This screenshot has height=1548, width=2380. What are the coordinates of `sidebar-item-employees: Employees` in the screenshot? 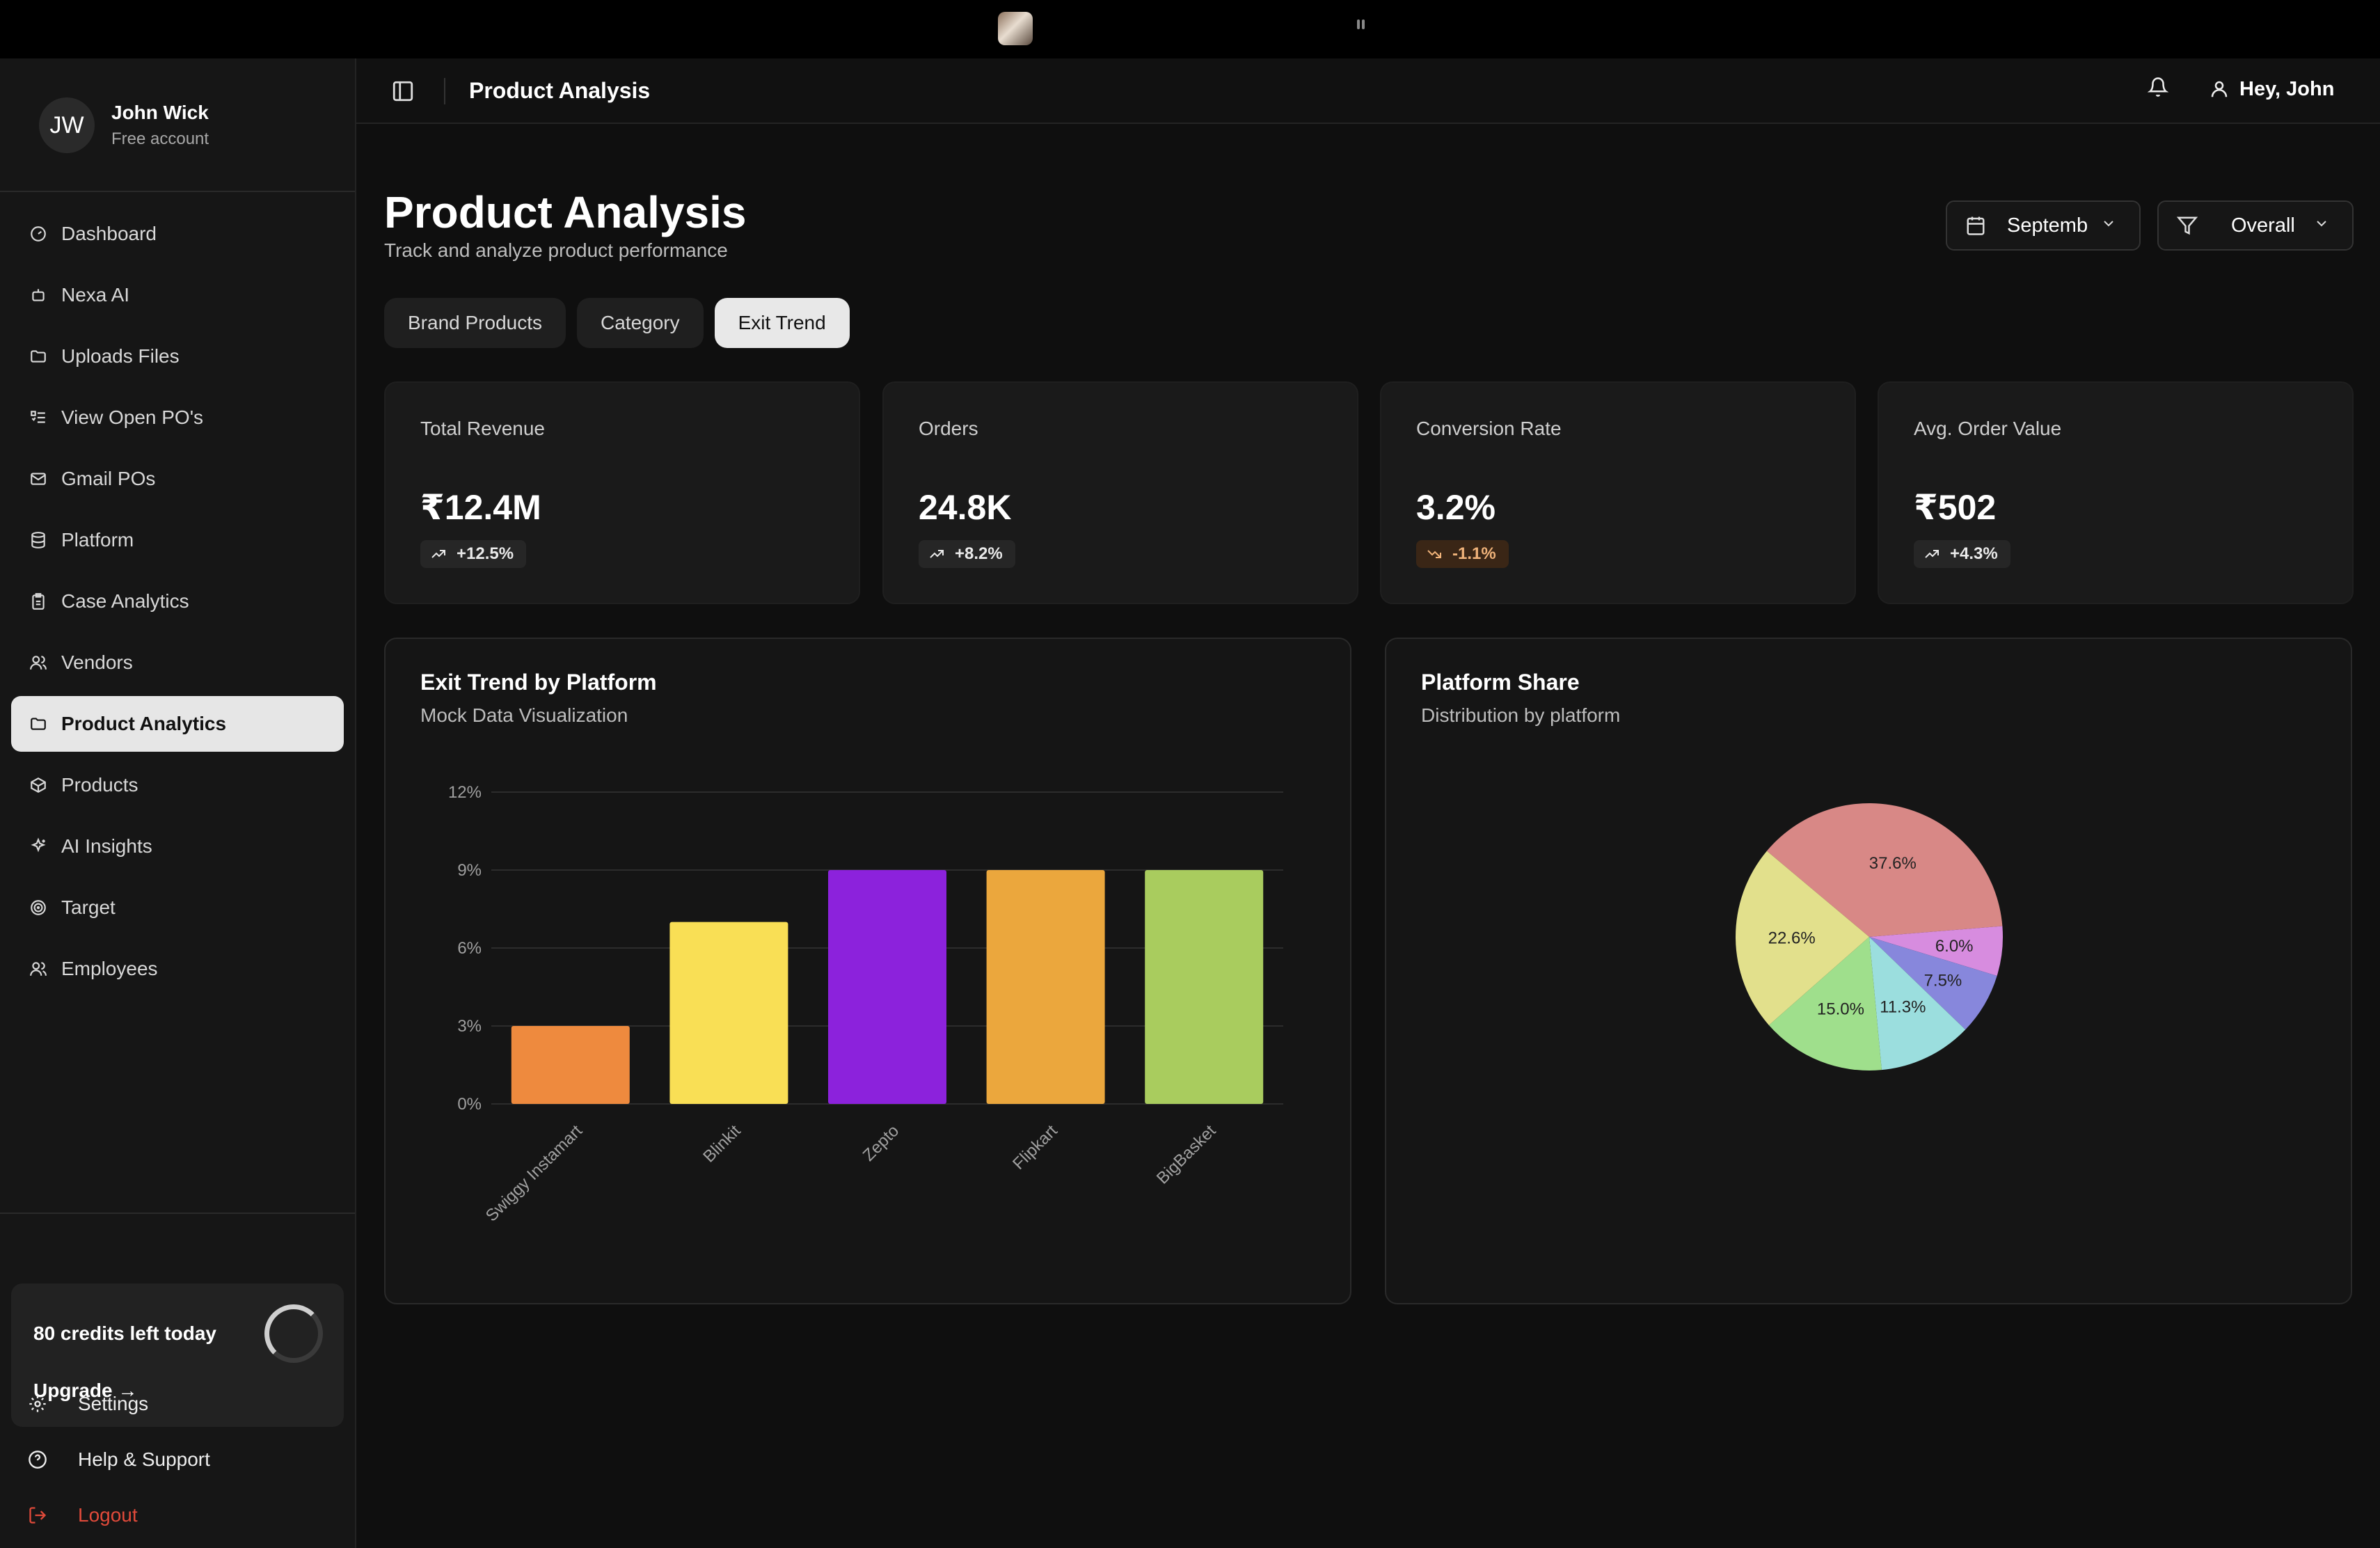 It's located at (177, 969).